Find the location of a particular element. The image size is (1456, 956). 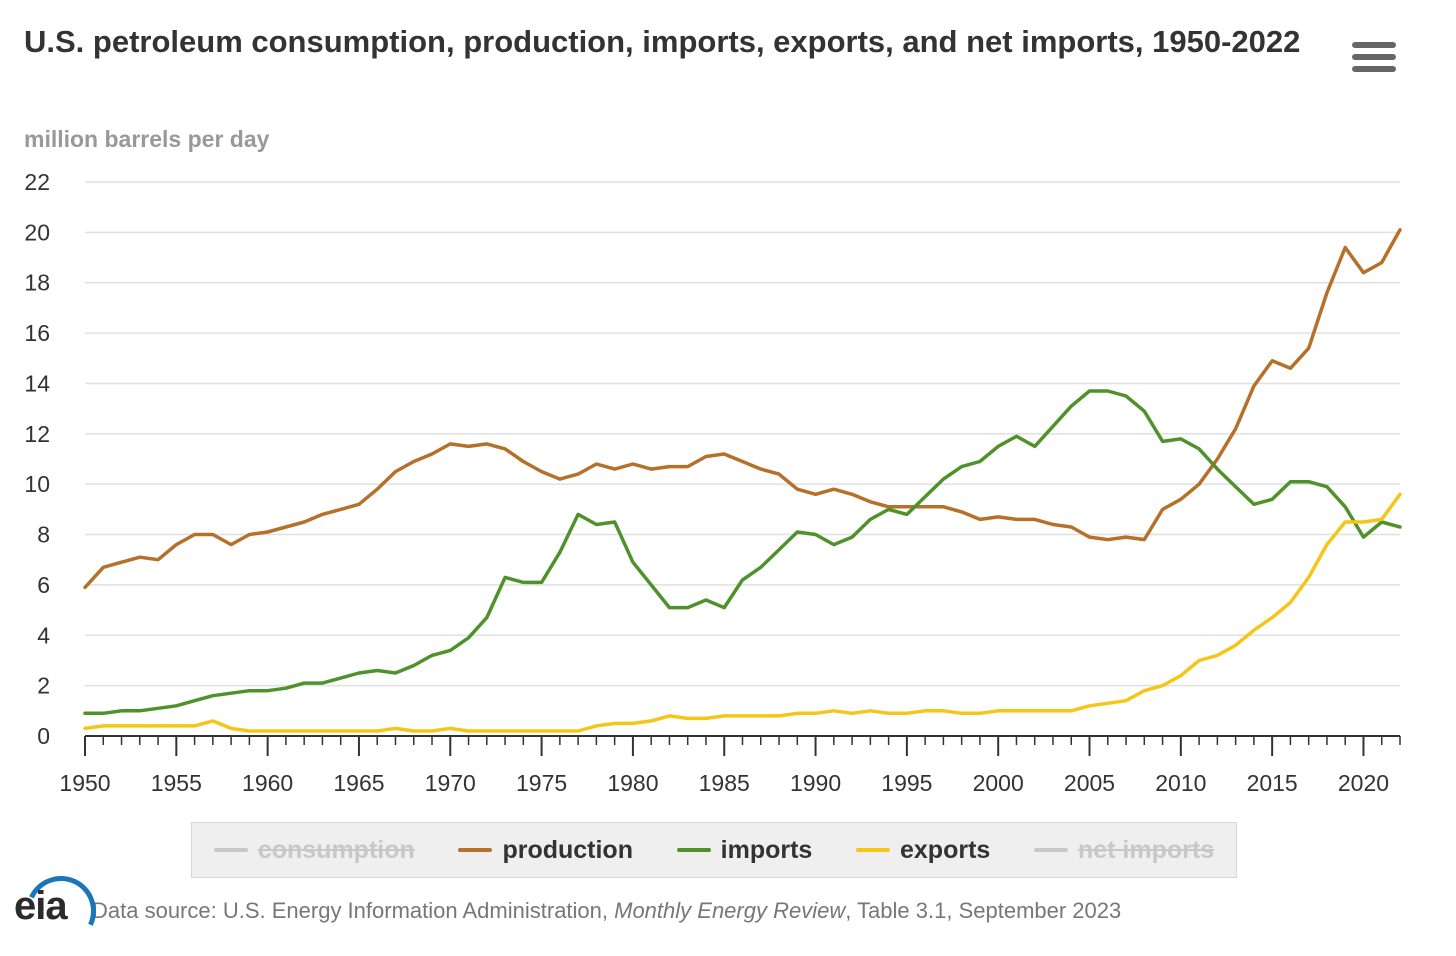

x-tick-label: 1950 is located at coordinates (84, 783).